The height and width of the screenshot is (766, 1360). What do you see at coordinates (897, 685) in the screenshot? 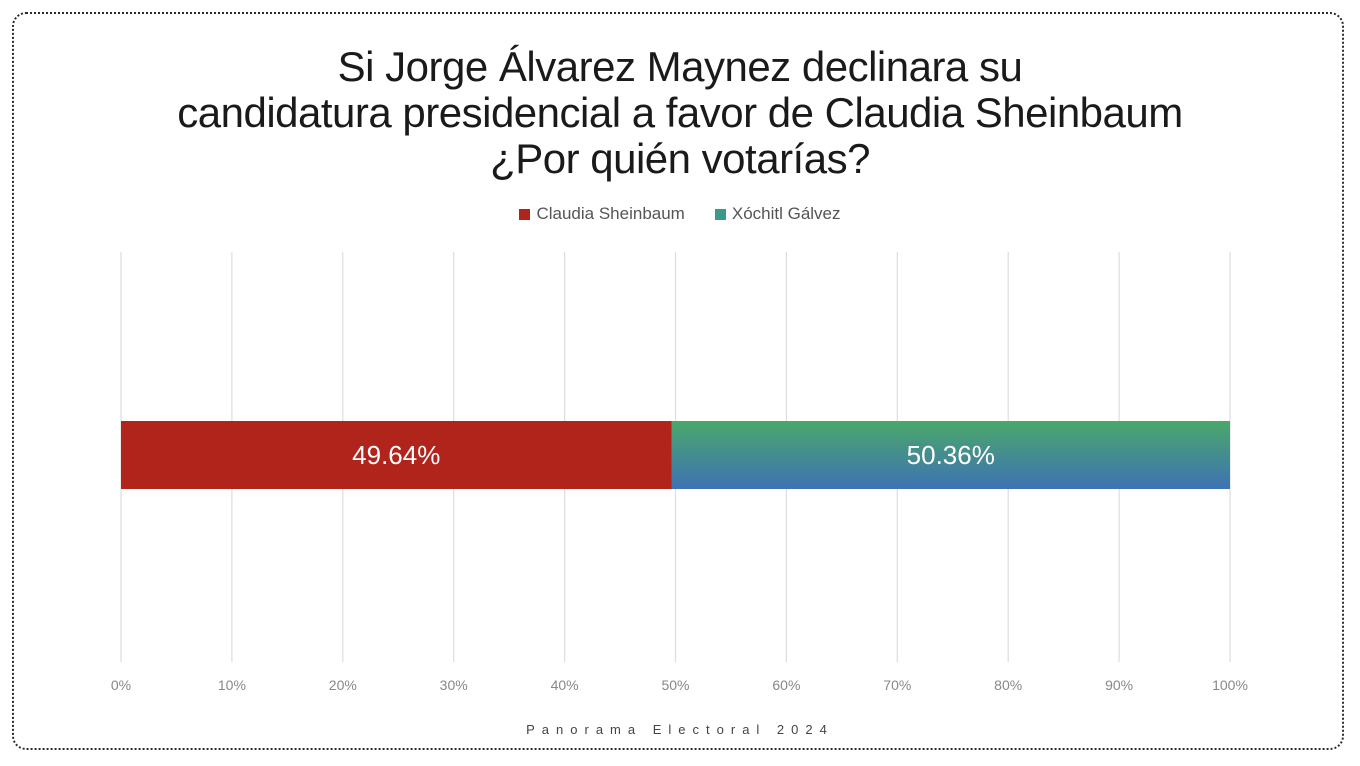
I see `x-tick-label: 70%` at bounding box center [897, 685].